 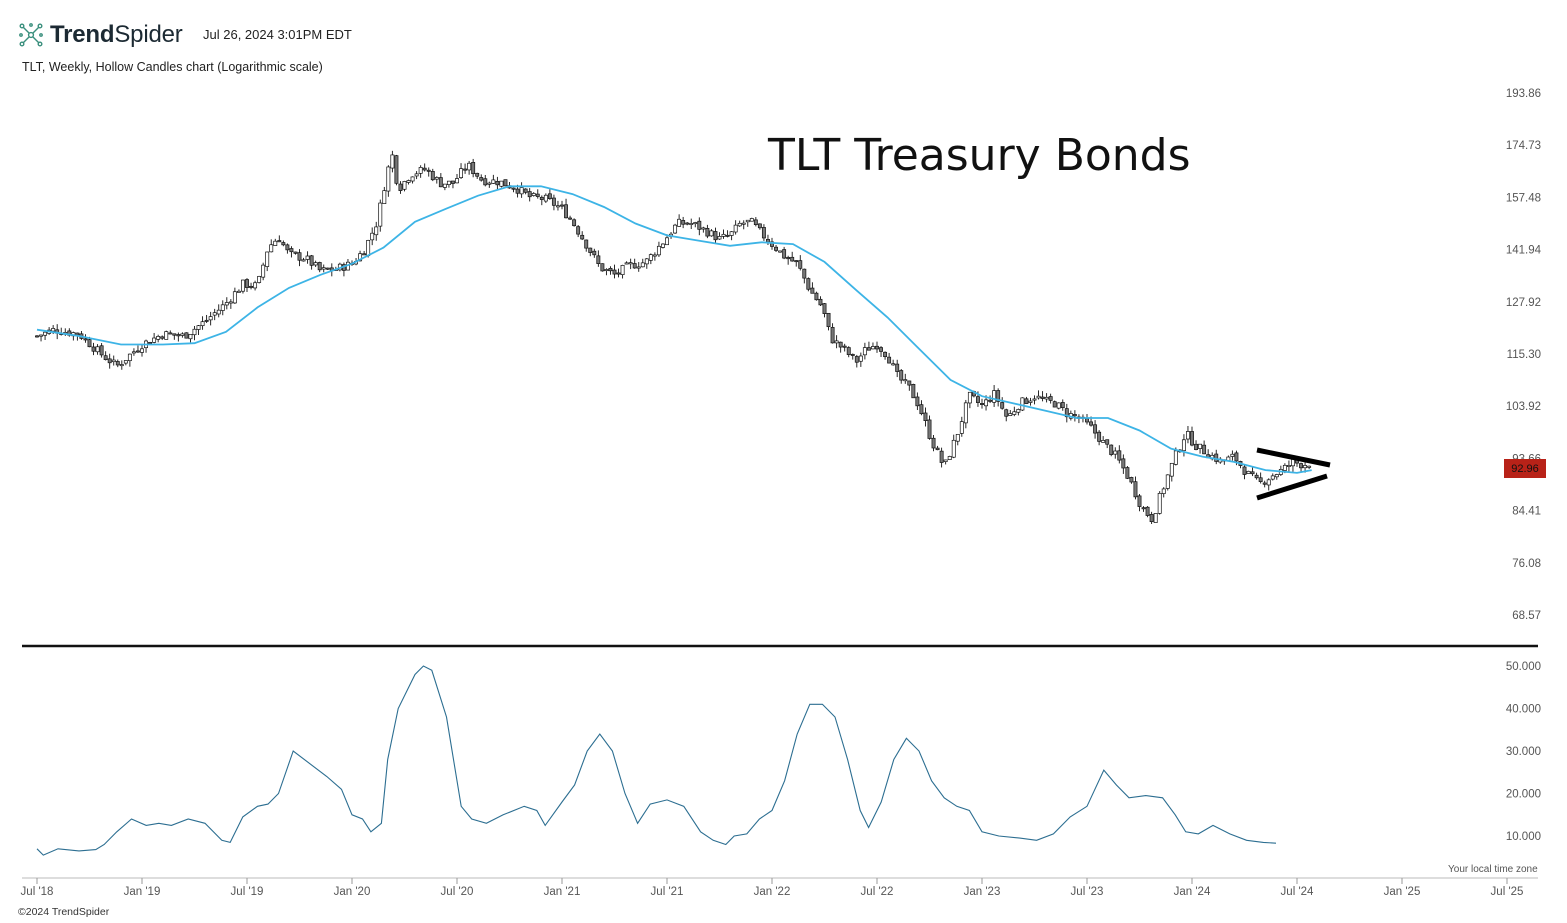 What do you see at coordinates (982, 892) in the screenshot?
I see `x-tick-label: Jan '23` at bounding box center [982, 892].